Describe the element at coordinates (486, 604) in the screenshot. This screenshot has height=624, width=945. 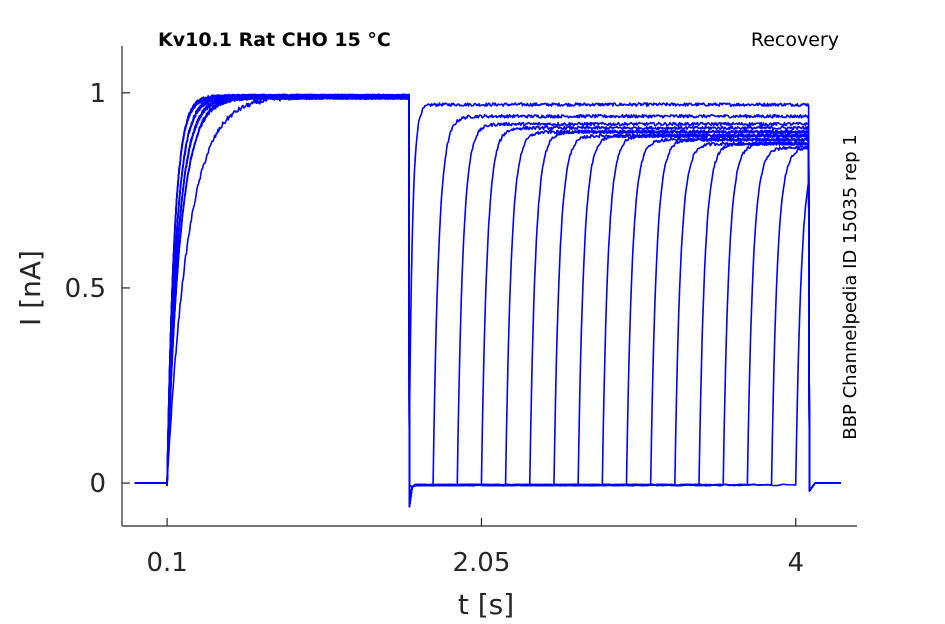
I see `x-axis-label: t [s]` at that location.